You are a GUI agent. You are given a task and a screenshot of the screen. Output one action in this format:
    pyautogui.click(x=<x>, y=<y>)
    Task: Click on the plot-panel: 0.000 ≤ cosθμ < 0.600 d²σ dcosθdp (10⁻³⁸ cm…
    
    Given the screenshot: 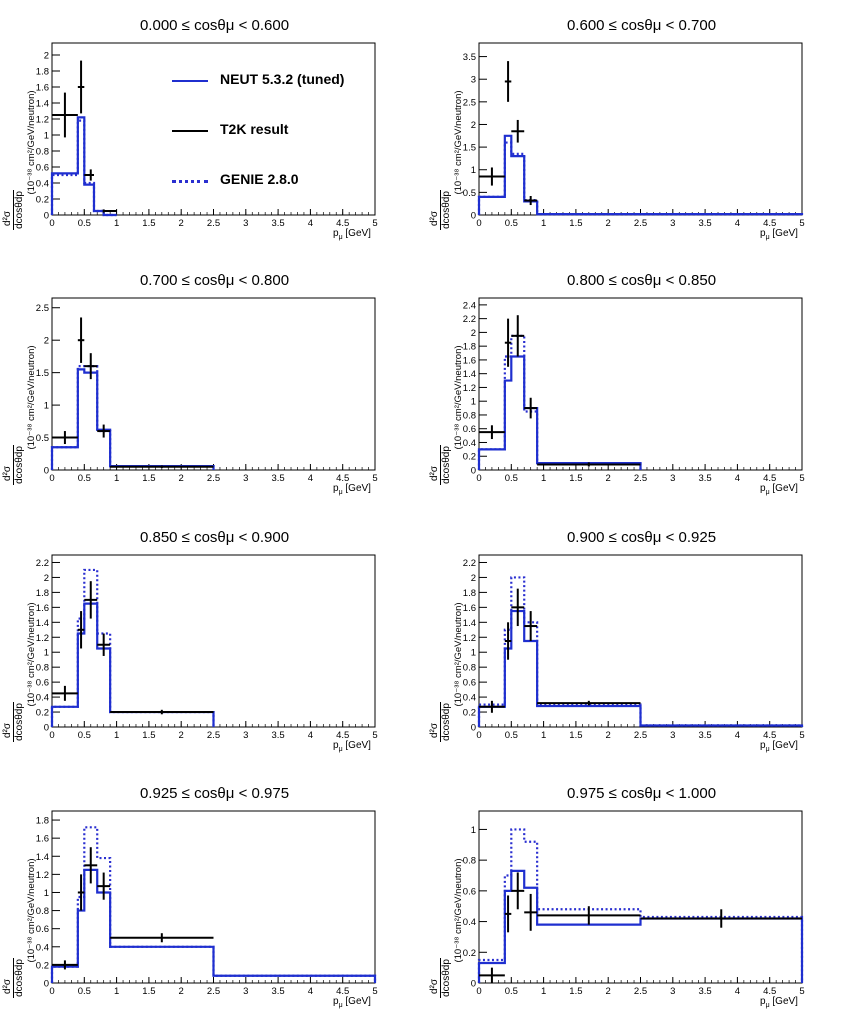 What is the action you would take?
    pyautogui.click(x=210, y=140)
    